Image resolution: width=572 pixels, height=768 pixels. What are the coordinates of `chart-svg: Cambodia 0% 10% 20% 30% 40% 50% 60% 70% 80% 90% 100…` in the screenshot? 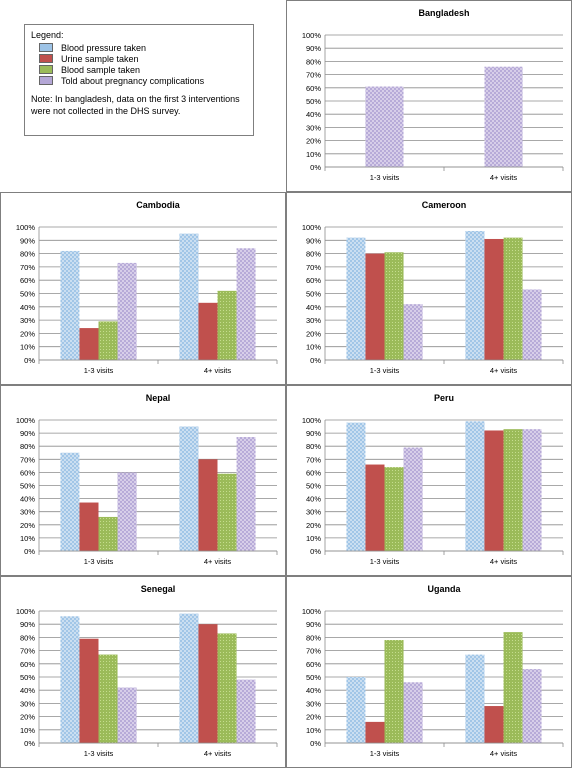 It's located at (147, 287).